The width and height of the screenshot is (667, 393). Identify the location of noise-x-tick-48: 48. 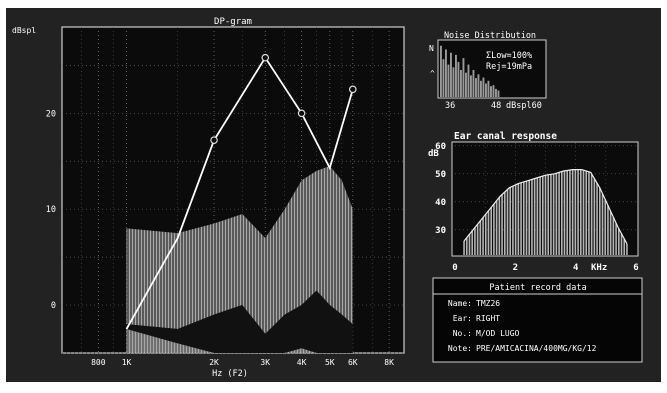
(496, 106).